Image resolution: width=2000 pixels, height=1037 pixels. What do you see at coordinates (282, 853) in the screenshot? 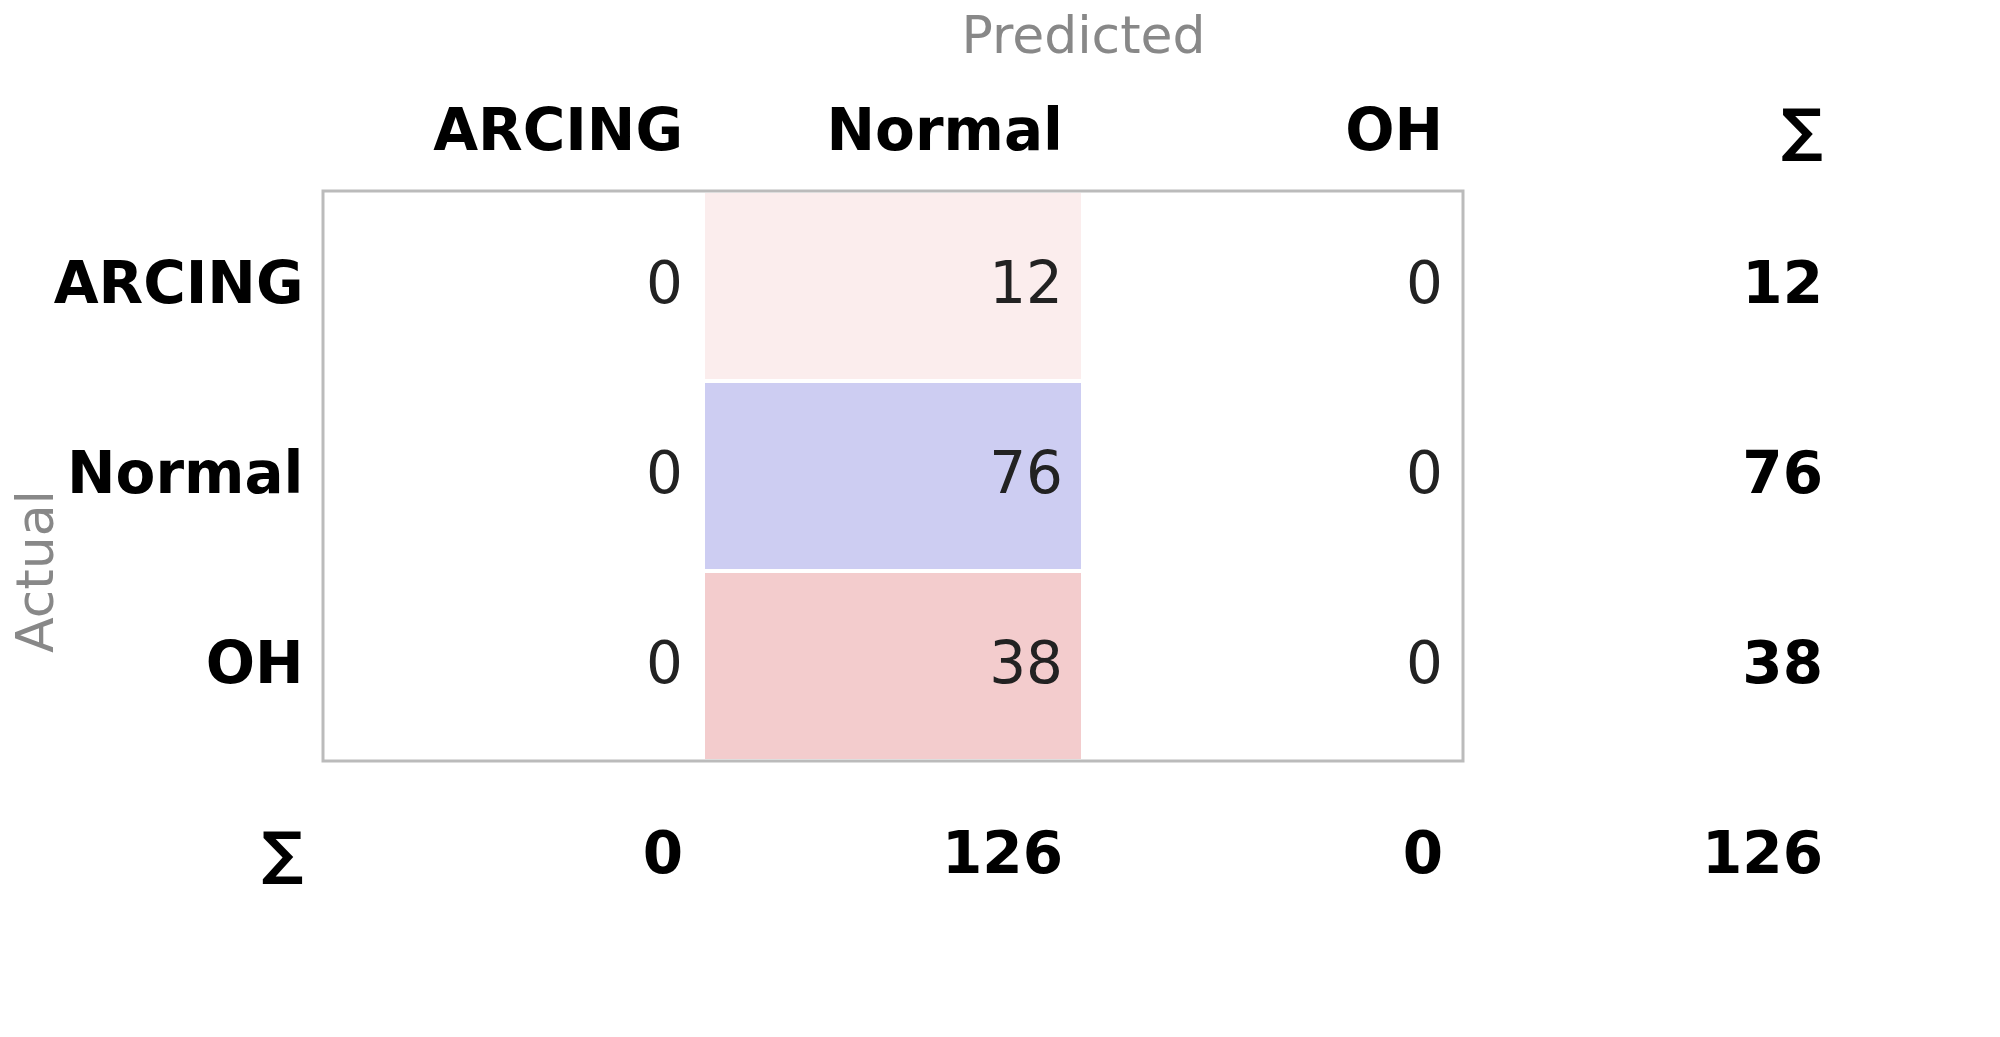
I see `y-tick-label: ∑` at bounding box center [282, 853].